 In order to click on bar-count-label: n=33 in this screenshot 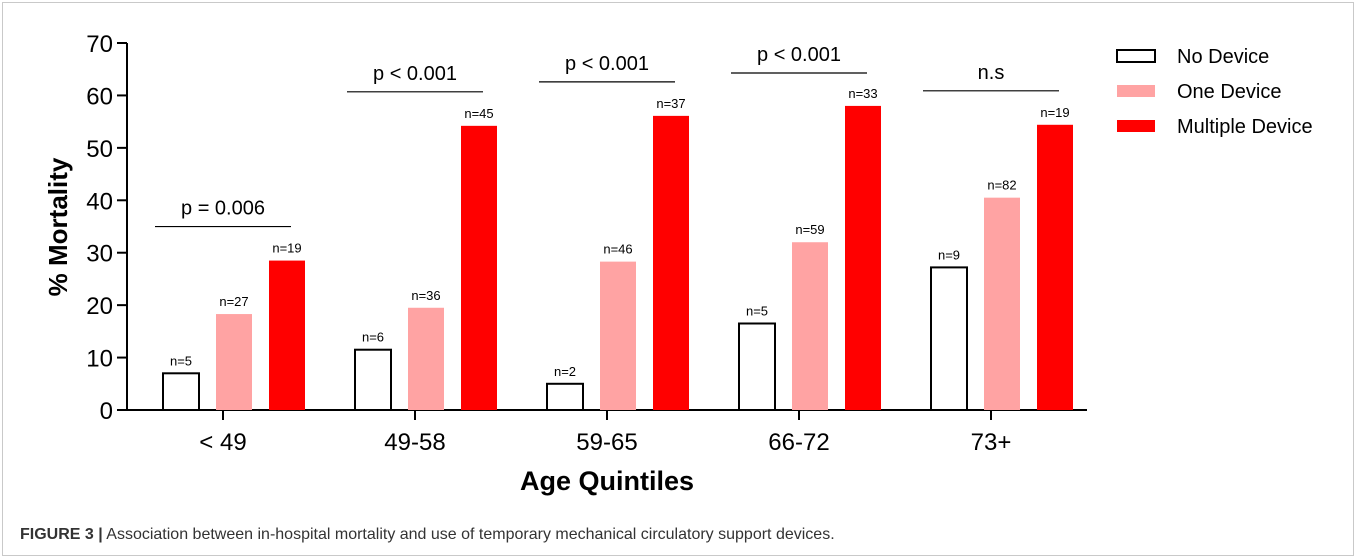, I will do `click(862, 93)`.